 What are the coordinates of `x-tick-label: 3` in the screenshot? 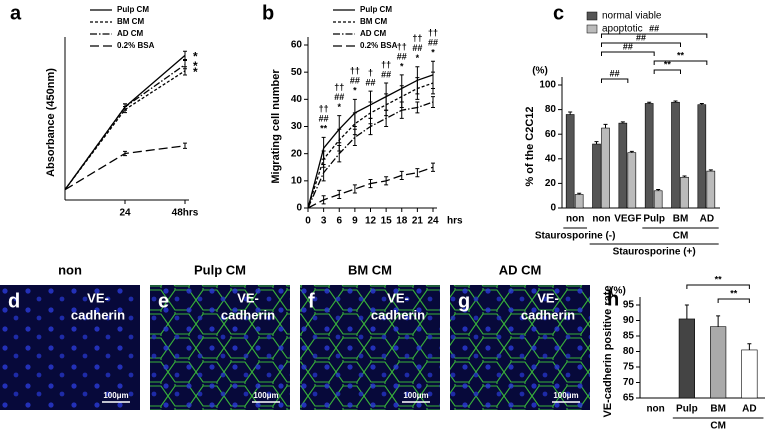 It's located at (324, 221).